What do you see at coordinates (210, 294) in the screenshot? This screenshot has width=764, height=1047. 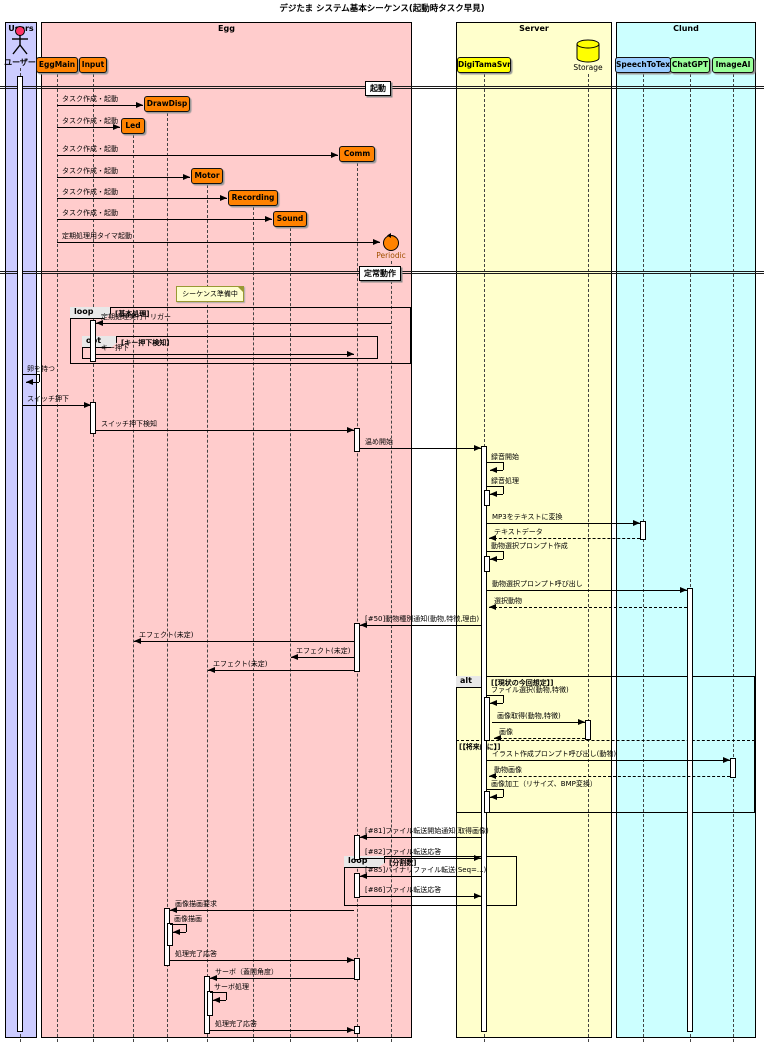 I see `note: シーケンス準備中` at bounding box center [210, 294].